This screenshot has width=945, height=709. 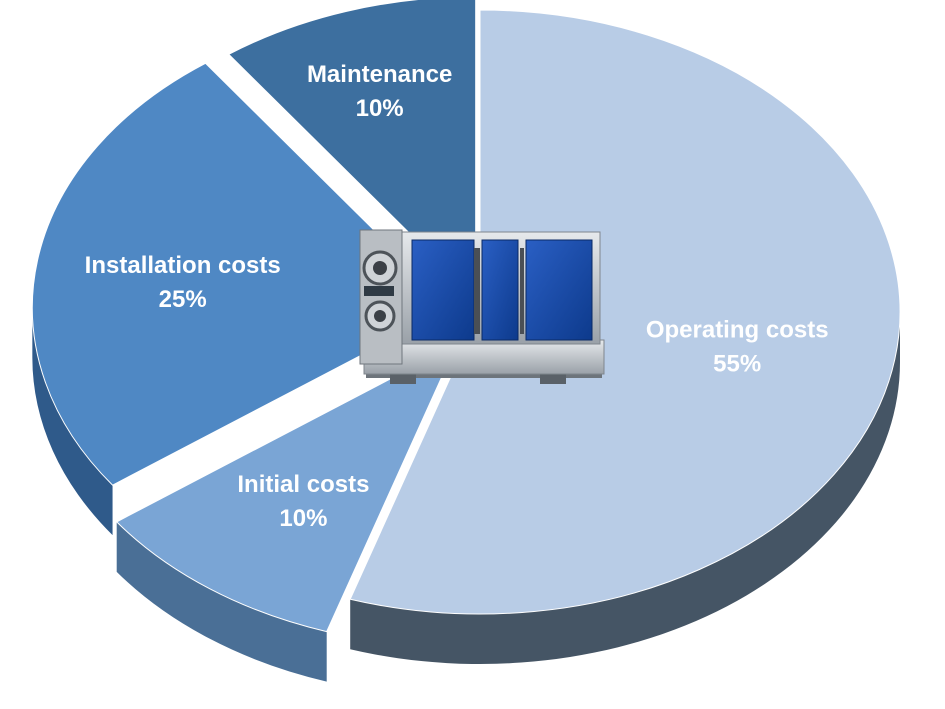 I want to click on slice-value-operating-costs: 55%, so click(x=737, y=363).